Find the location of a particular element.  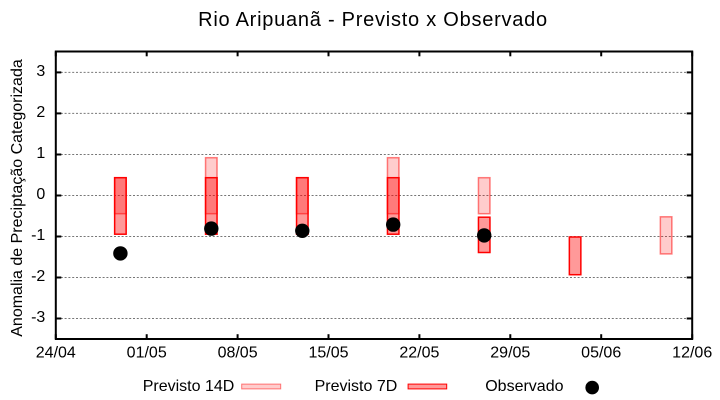

svg-text: 2 is located at coordinates (40, 112).